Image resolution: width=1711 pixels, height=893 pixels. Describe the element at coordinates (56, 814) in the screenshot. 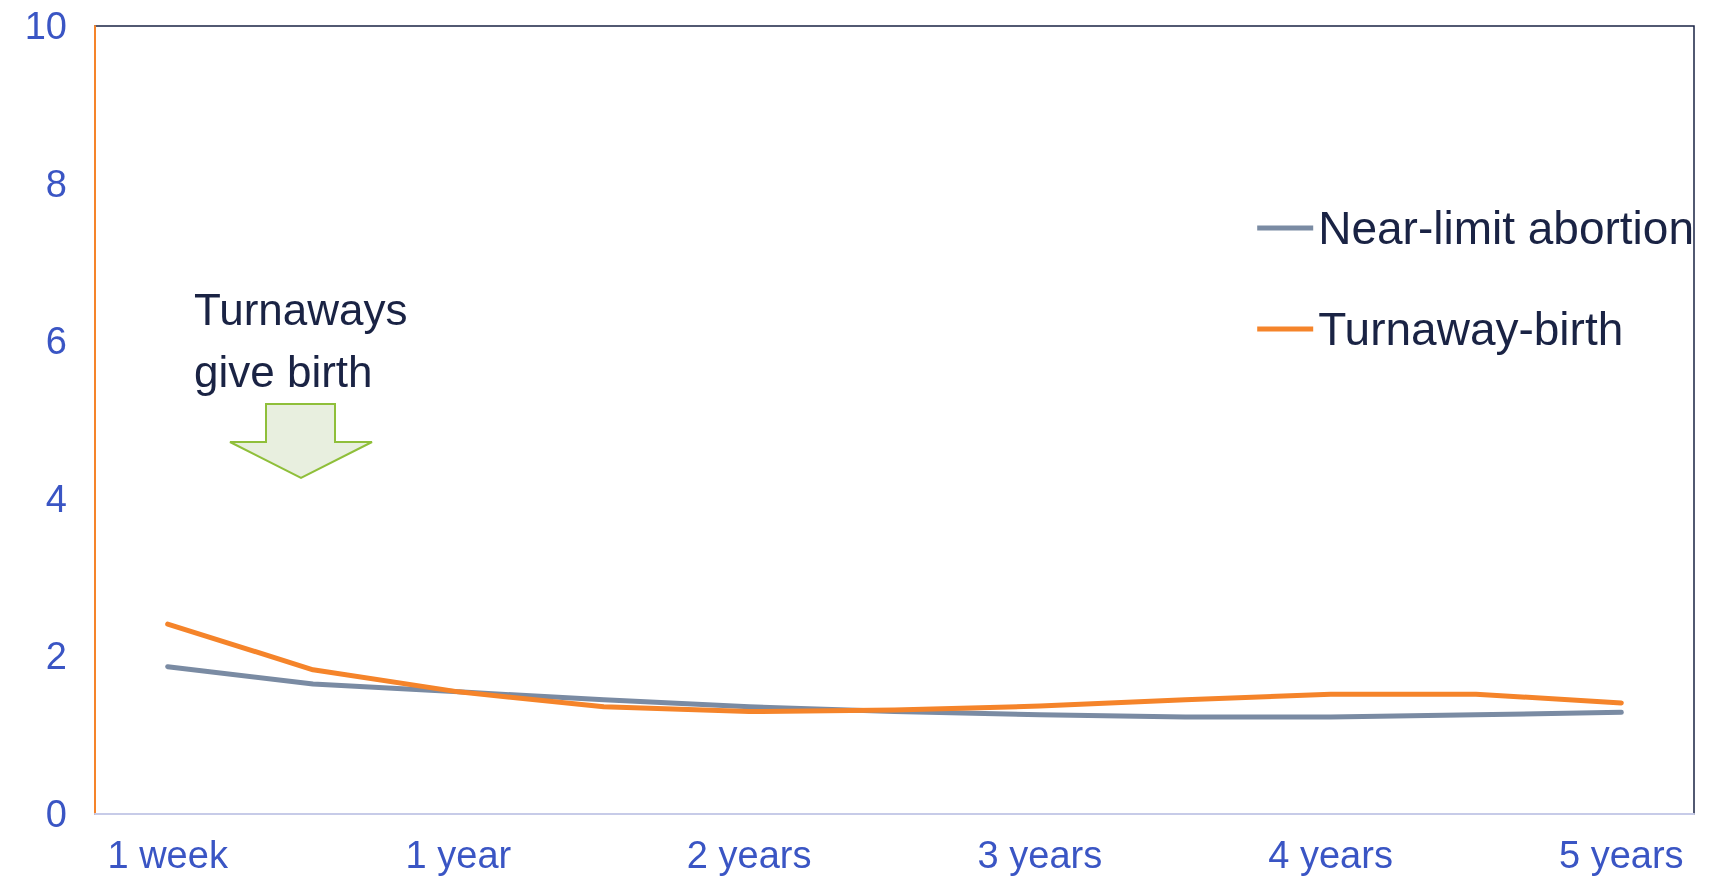

I see `y-tick-label: 0` at that location.